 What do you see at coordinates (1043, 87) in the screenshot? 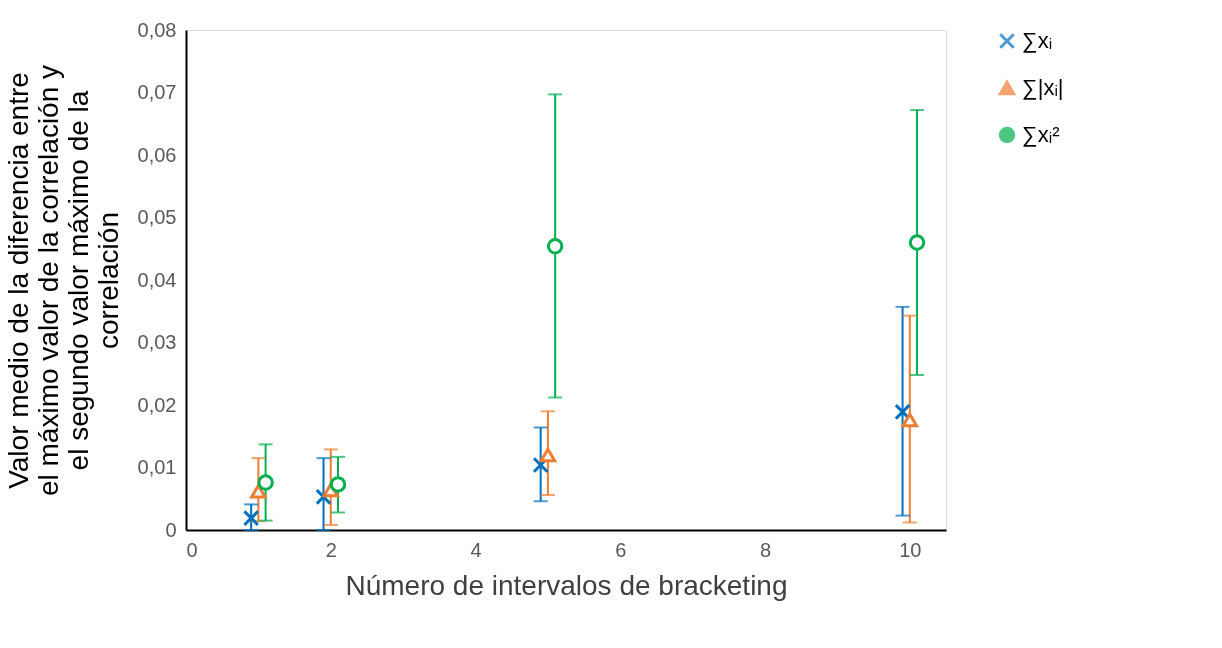
I see `legend-label: ∑|xᵢ|` at bounding box center [1043, 87].